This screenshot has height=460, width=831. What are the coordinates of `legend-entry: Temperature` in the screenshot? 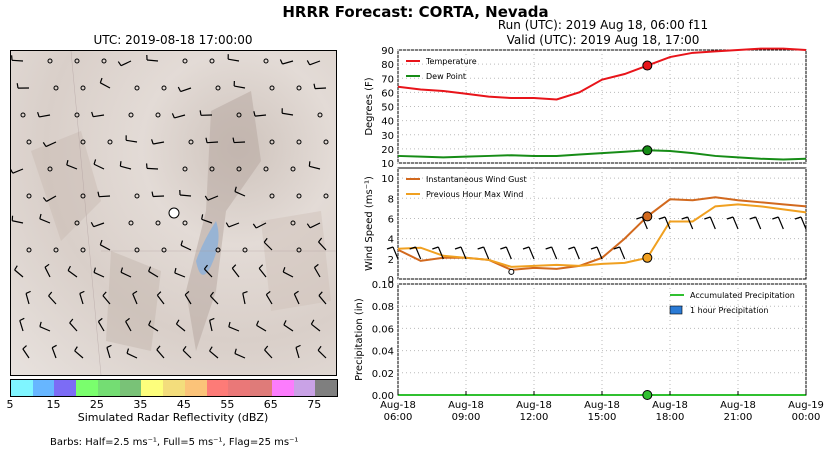 It's located at (451, 61).